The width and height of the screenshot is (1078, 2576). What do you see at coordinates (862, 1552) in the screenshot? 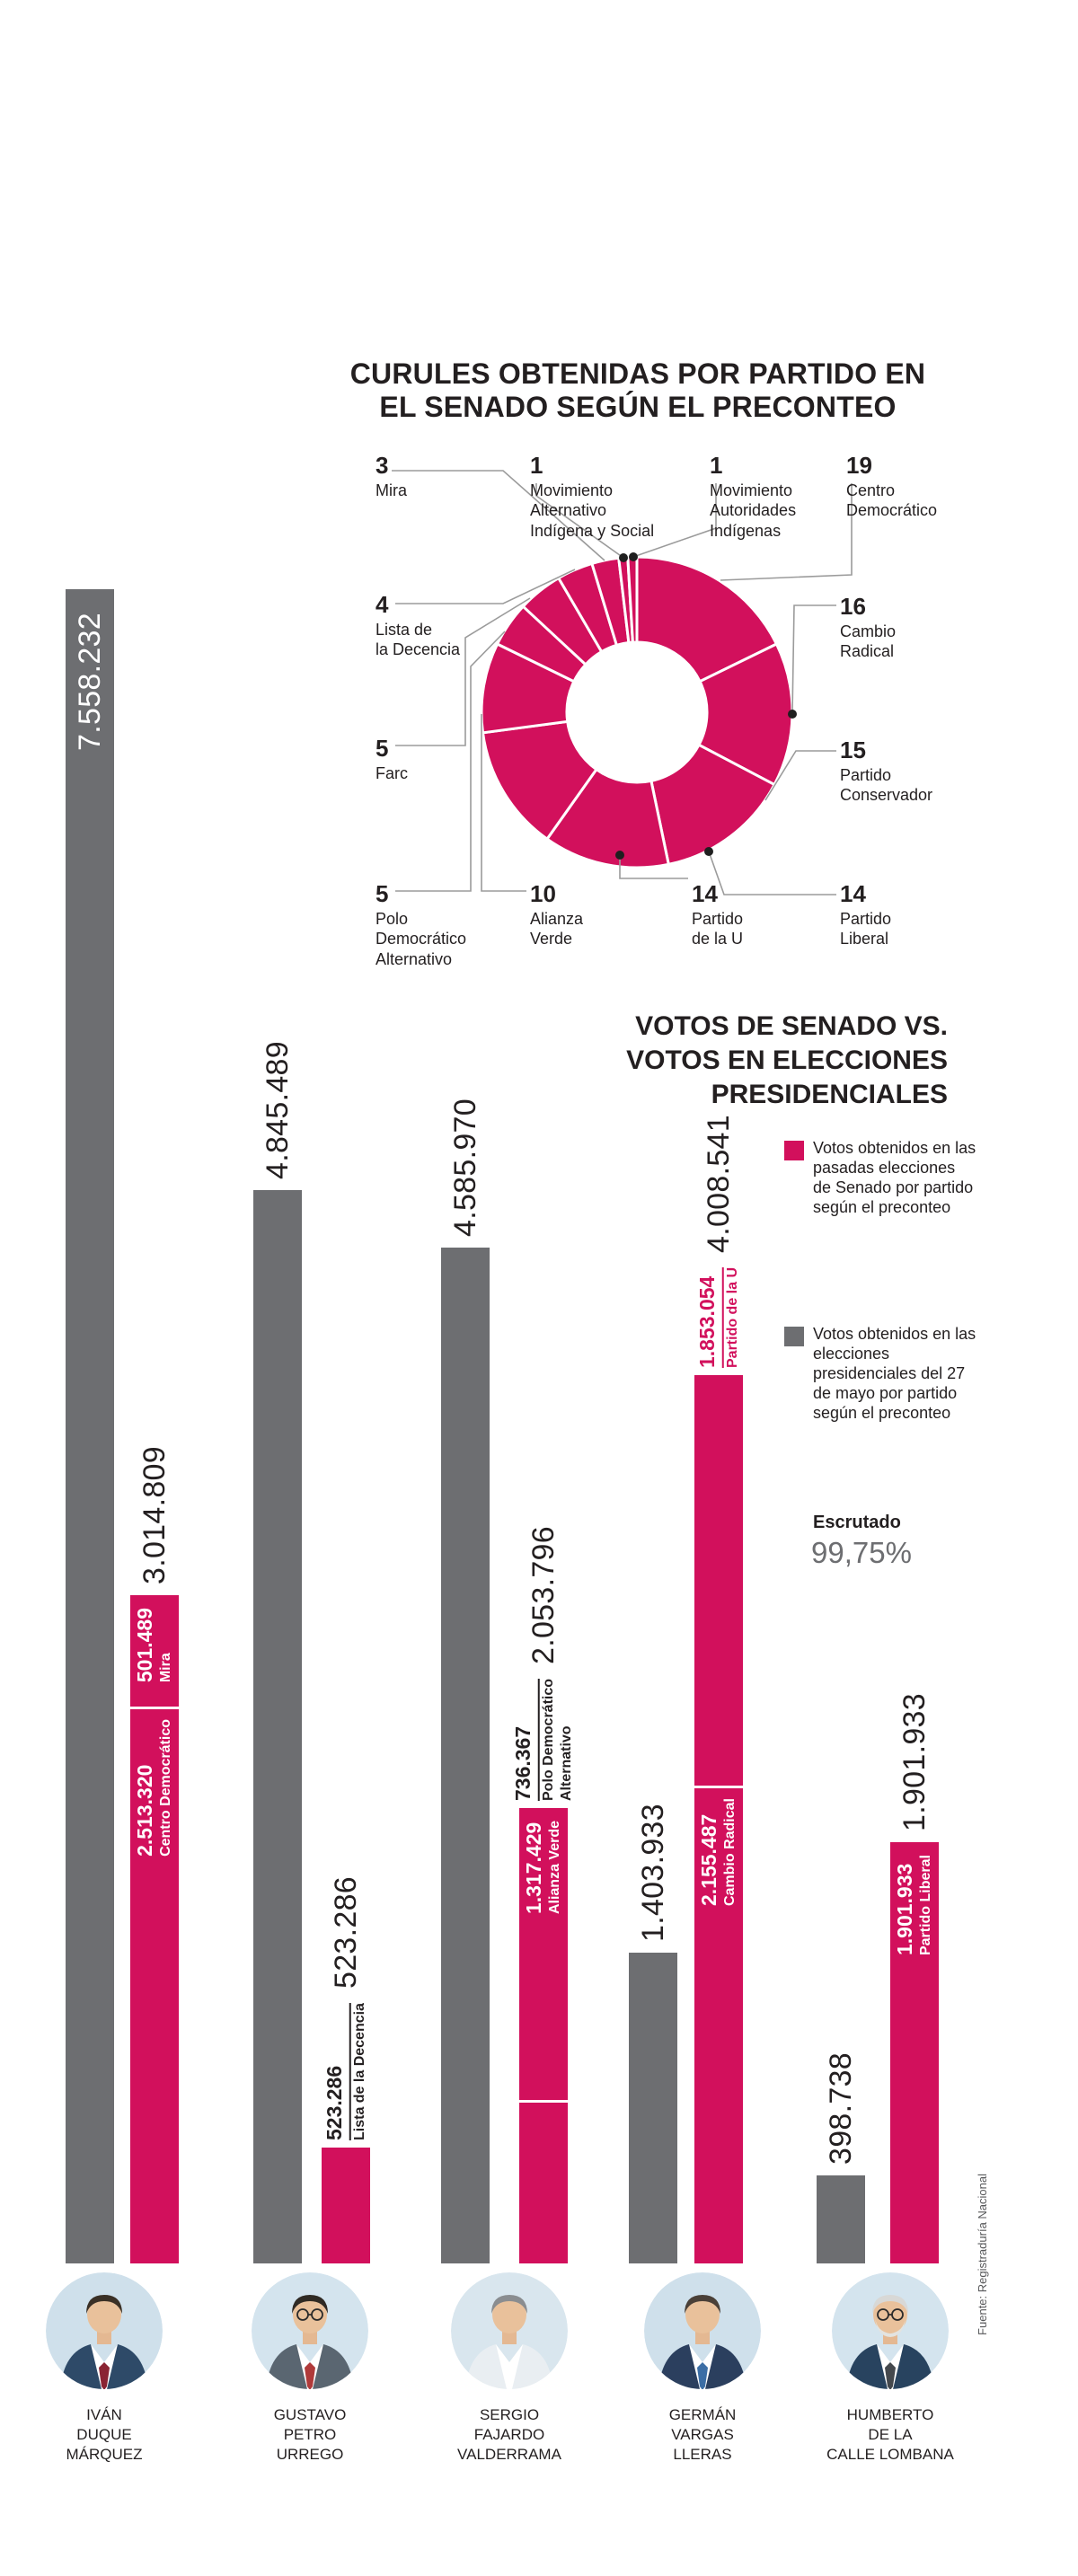
I see `escrutado-value: 99,75%` at bounding box center [862, 1552].